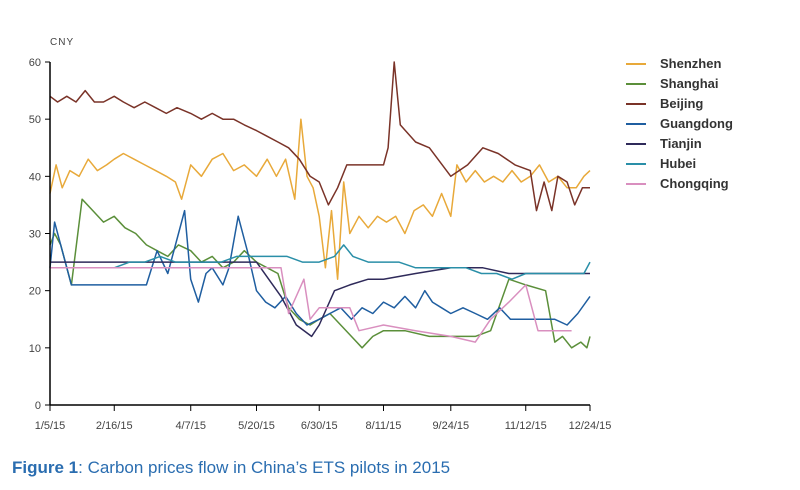 The height and width of the screenshot is (490, 800). I want to click on legend-label-shenzhen: Shenzhen, so click(690, 63).